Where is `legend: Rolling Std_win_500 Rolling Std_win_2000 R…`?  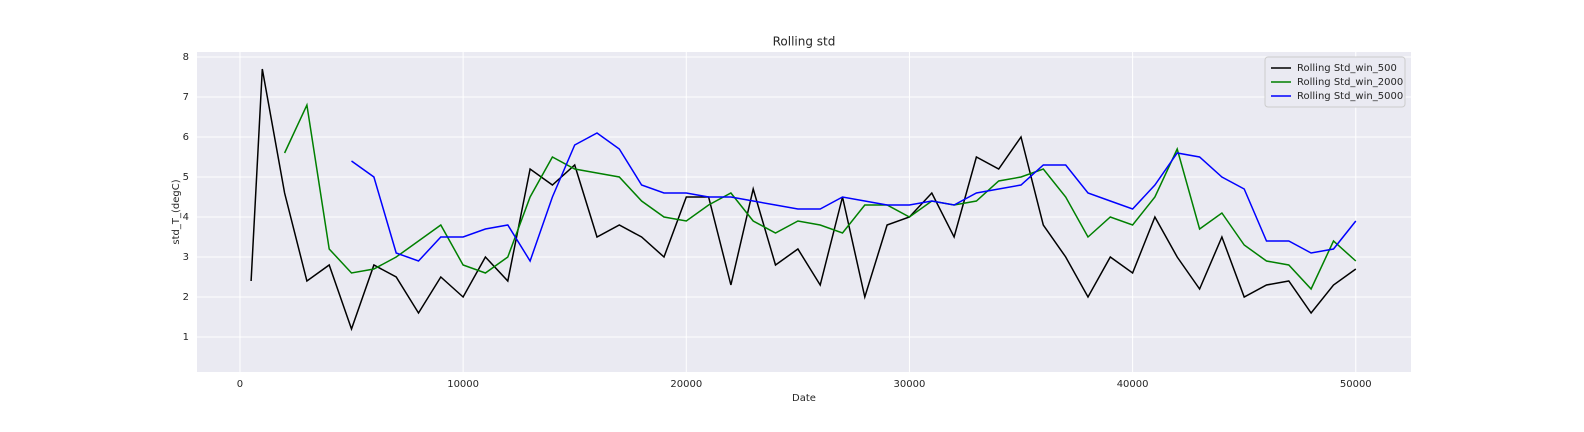
legend: Rolling Std_win_500 Rolling Std_win_2000 R… is located at coordinates (1335, 82).